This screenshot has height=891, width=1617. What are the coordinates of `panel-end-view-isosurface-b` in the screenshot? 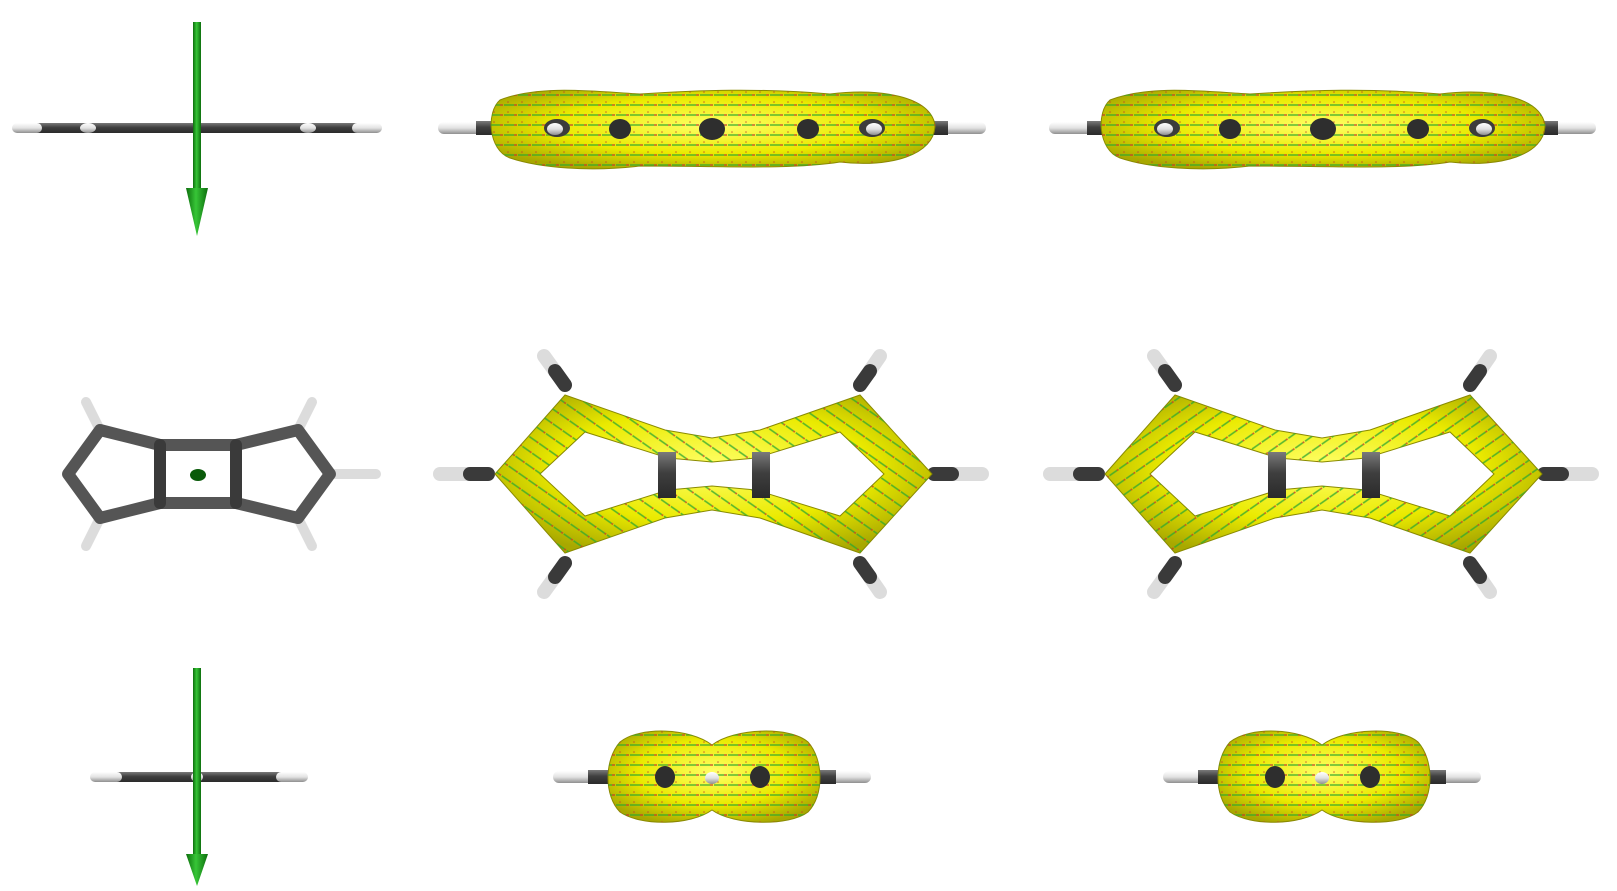 It's located at (1322, 776).